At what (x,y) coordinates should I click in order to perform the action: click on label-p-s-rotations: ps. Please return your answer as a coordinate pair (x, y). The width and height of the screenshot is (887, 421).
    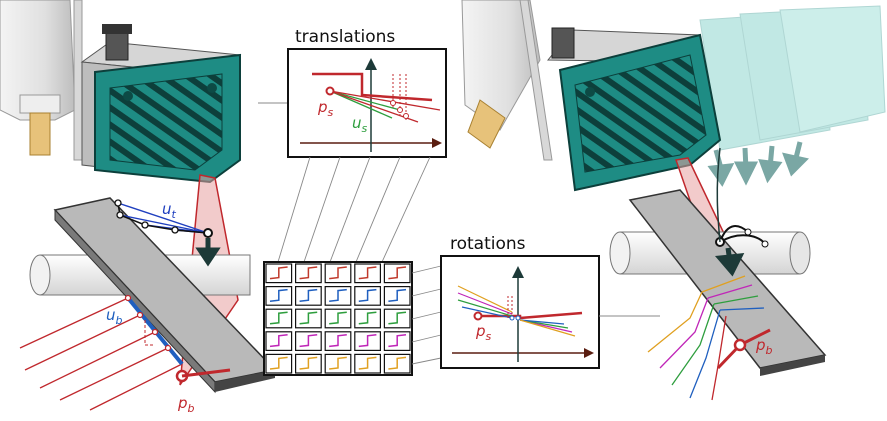
    Looking at the image, I should click on (483, 332).